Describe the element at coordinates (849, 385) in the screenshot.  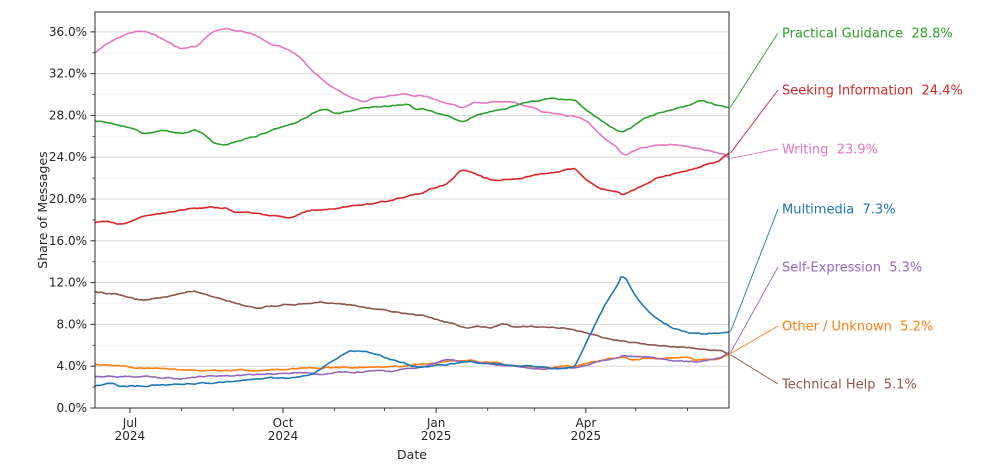
I see `legend-label-technical-help: Technical Help 5.1%` at that location.